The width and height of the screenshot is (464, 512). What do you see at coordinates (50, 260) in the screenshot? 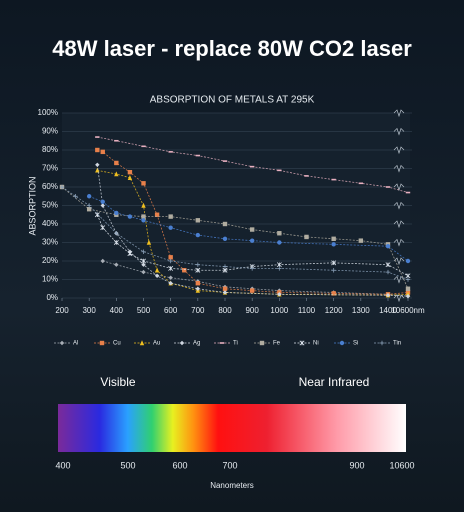
I see `y-tick-label: 20%` at bounding box center [50, 260].